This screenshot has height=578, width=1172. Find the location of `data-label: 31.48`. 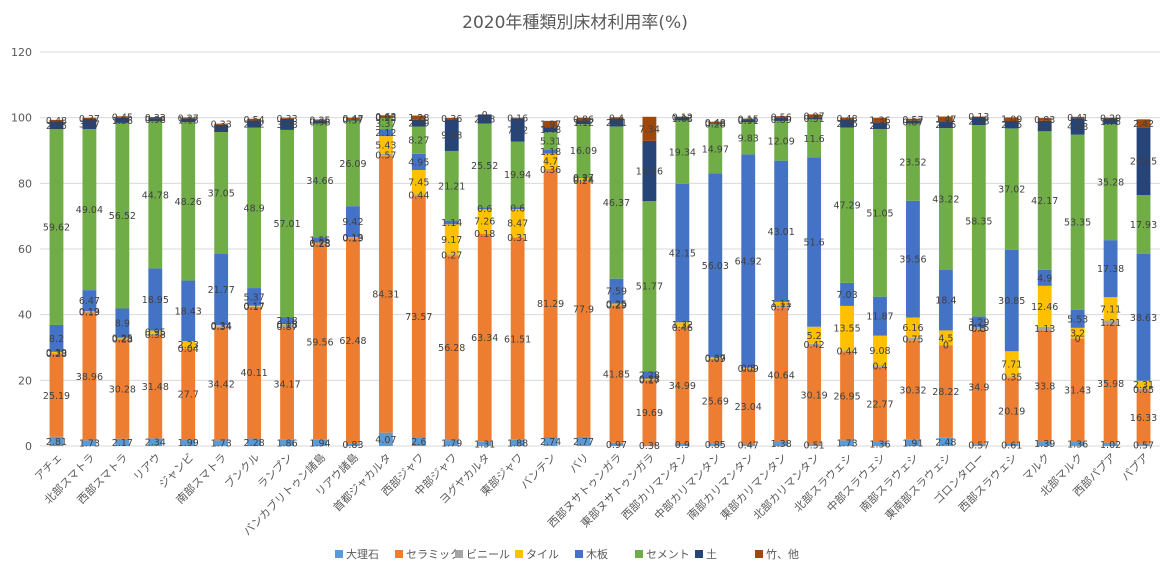

data-label: 31.48 is located at coordinates (155, 387).